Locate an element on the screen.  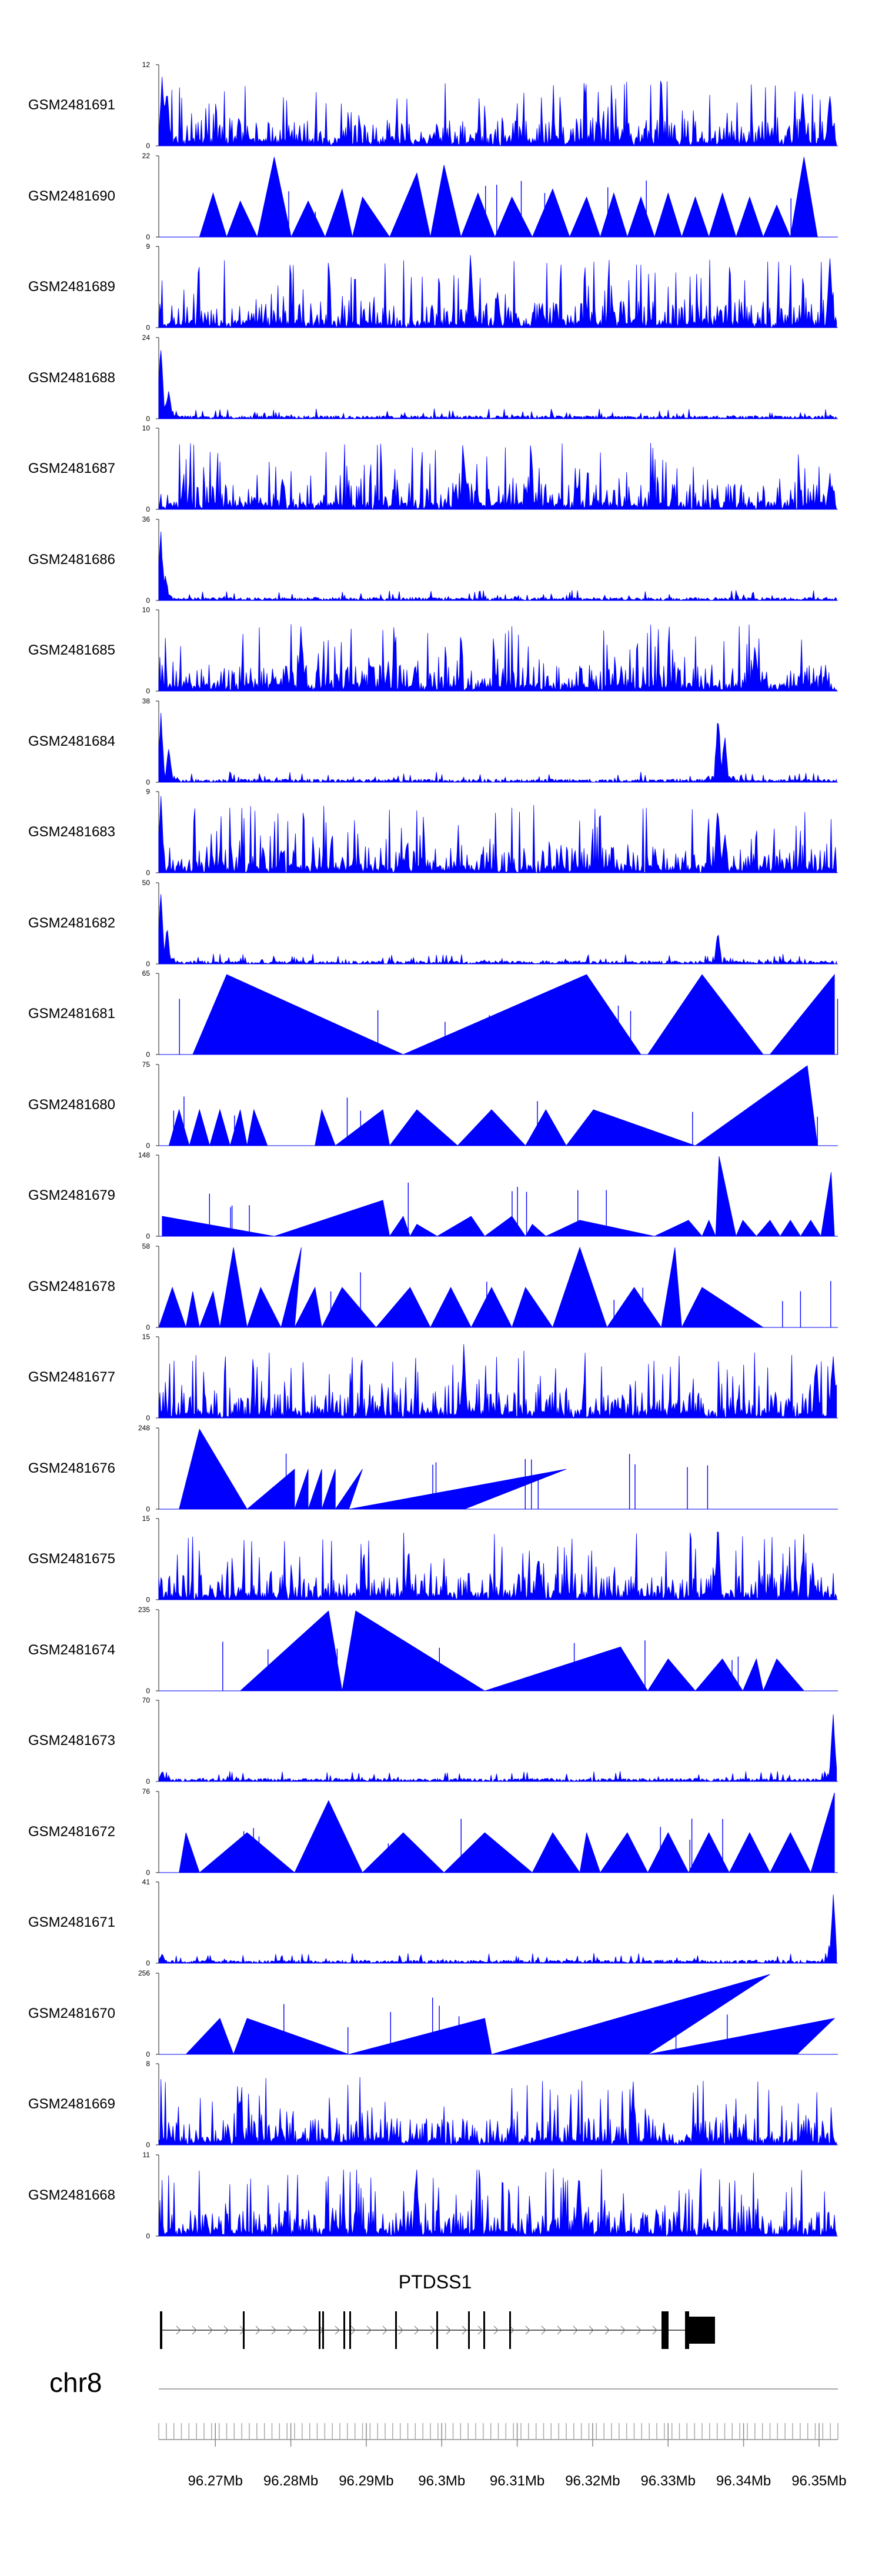
axis-tick-label: 96.31Mb is located at coordinates (517, 2481).